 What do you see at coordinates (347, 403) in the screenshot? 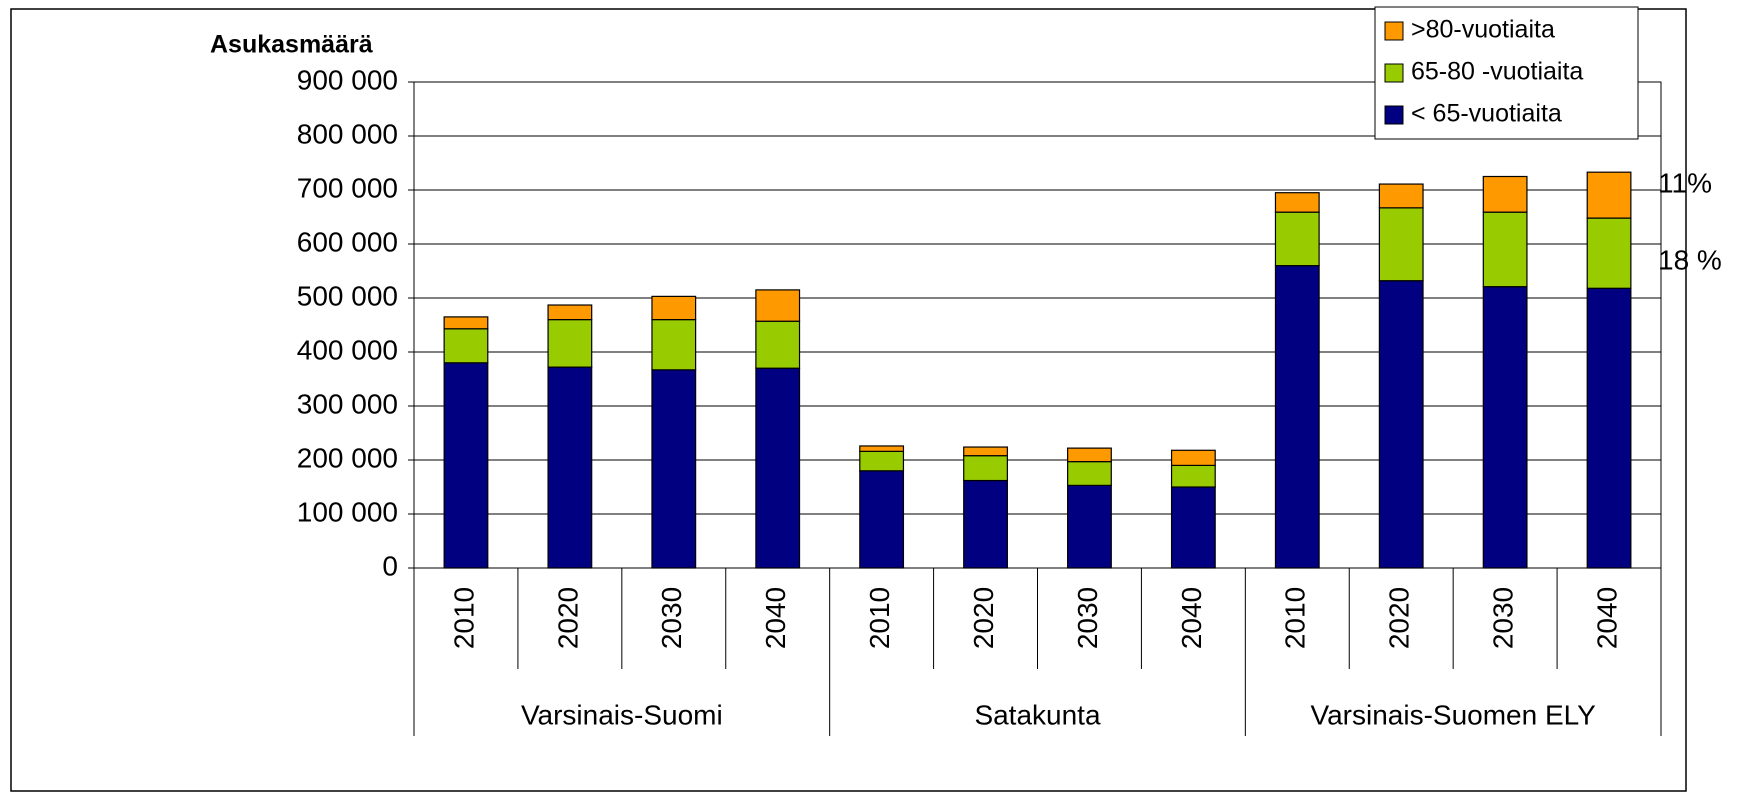
I see `y-tick-label: 300 000` at bounding box center [347, 403].